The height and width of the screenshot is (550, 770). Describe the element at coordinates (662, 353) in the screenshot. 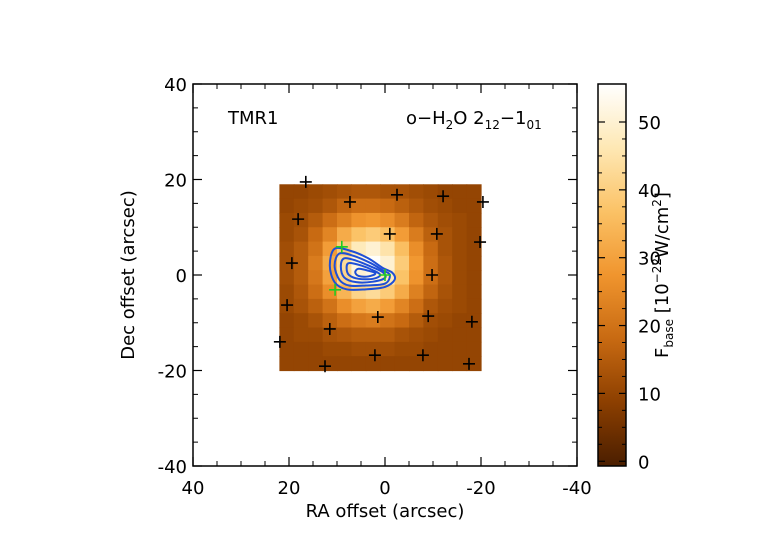

I see `colorbar-label-part: F` at that location.